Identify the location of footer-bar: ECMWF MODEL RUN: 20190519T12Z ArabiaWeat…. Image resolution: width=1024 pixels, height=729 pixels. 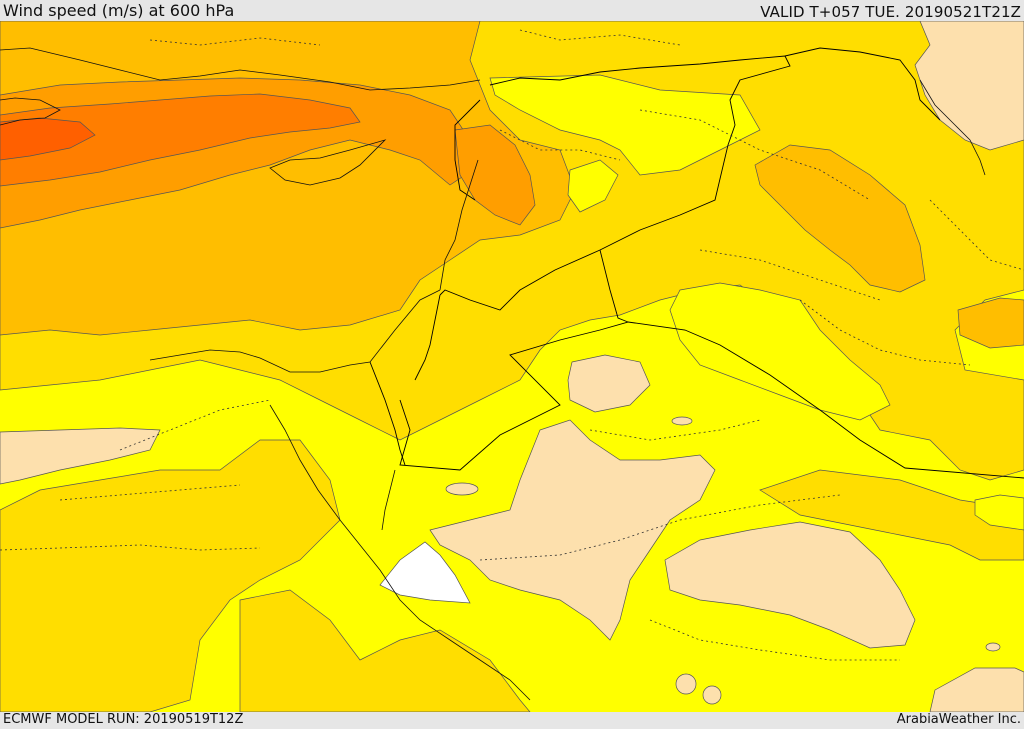
(512, 720).